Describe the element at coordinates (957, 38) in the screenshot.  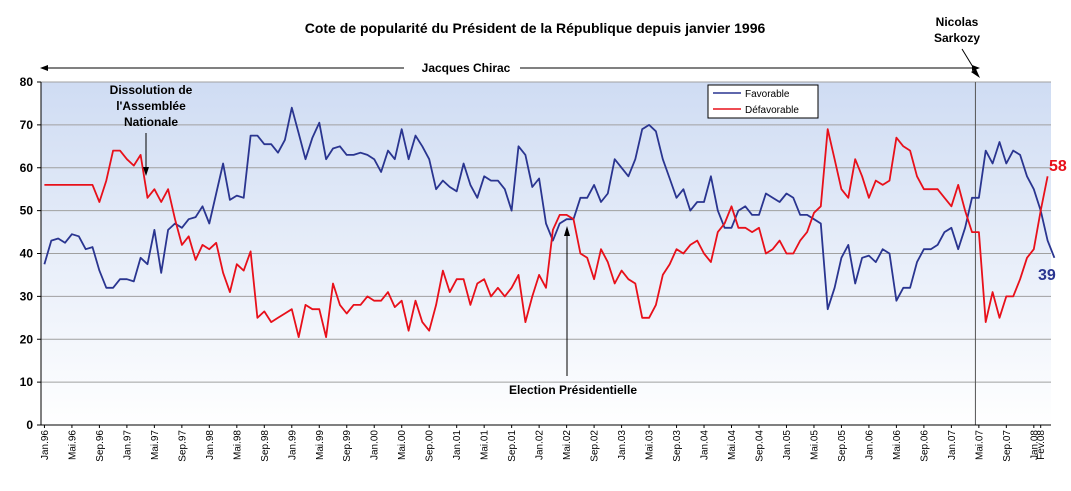
I see `sarkozy-label-2: Sarkozy` at that location.